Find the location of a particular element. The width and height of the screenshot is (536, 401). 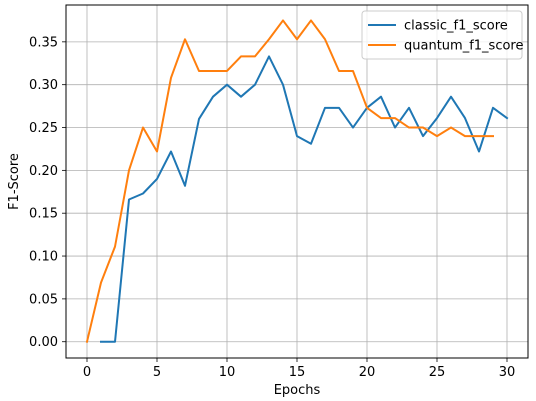

y-tick-label: 0.25 is located at coordinates (43, 128).